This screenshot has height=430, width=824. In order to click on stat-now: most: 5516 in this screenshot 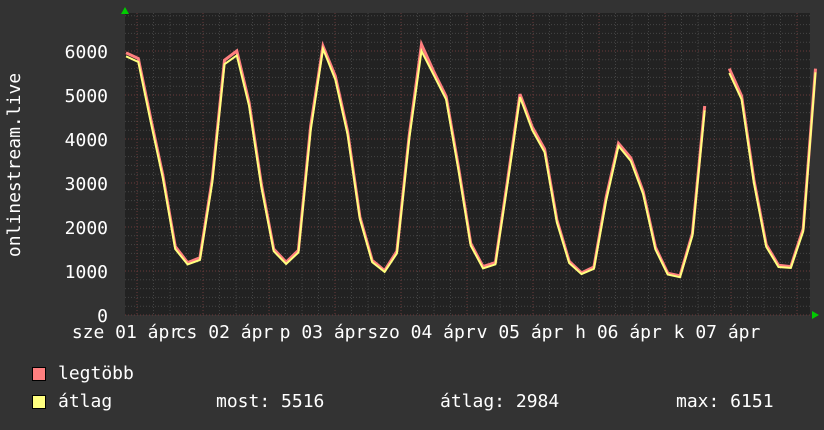, I will do `click(270, 401)`.